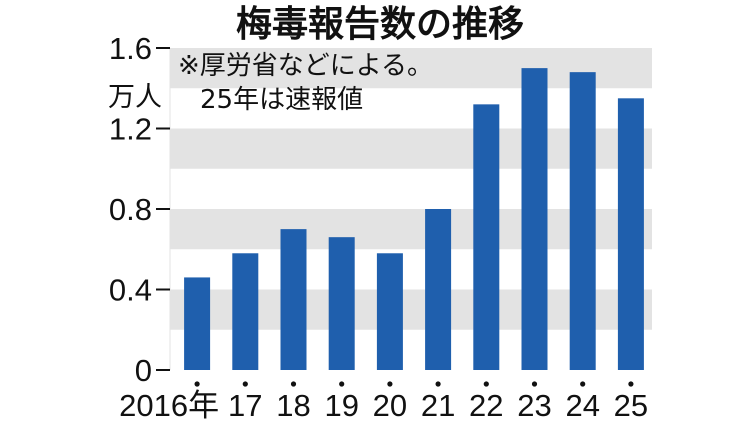  Describe the element at coordinates (169, 405) in the screenshot. I see `x-tick-label: 2016年` at that location.